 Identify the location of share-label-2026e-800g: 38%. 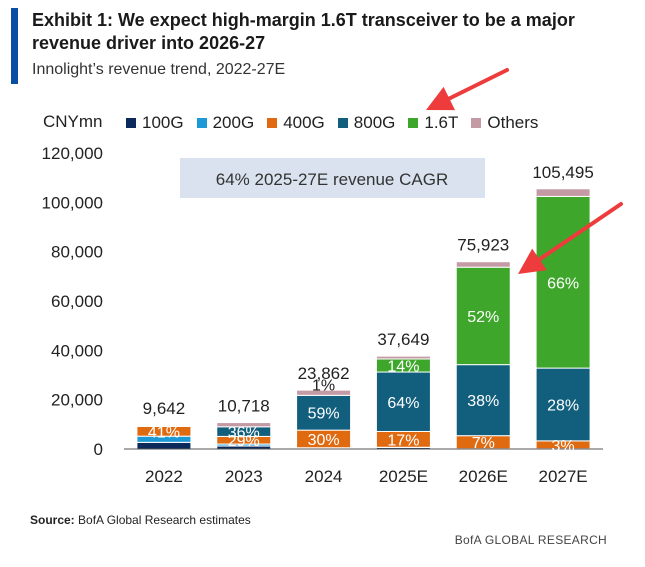
(483, 401).